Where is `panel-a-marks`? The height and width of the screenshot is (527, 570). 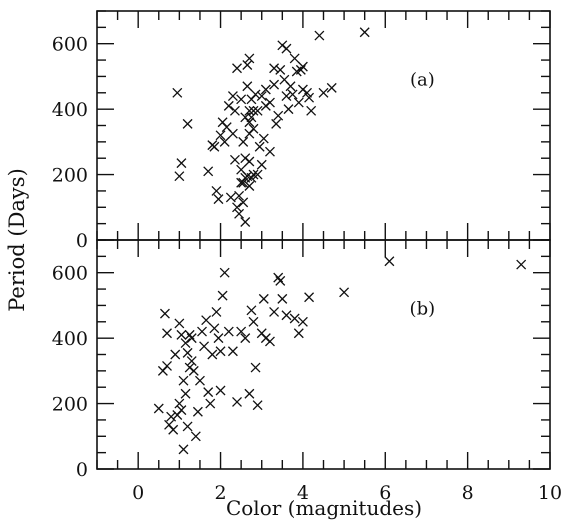
panel-a-marks is located at coordinates (271, 127).